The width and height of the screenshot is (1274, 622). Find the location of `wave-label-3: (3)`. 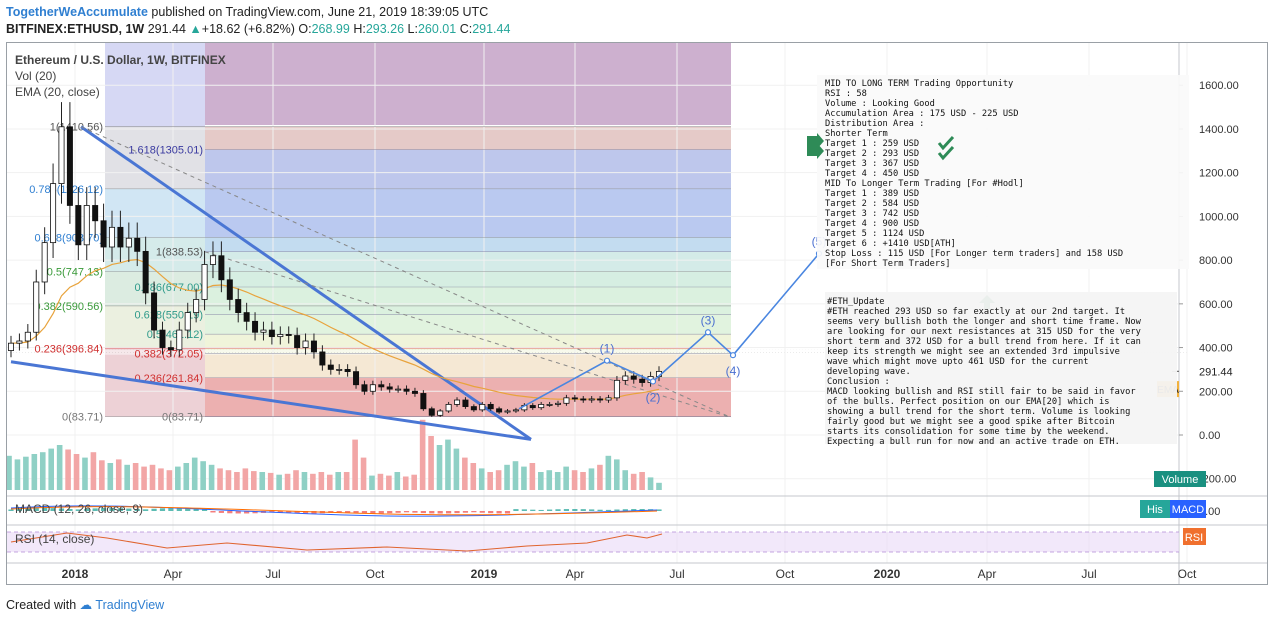

wave-label-3: (3) is located at coordinates (708, 320).